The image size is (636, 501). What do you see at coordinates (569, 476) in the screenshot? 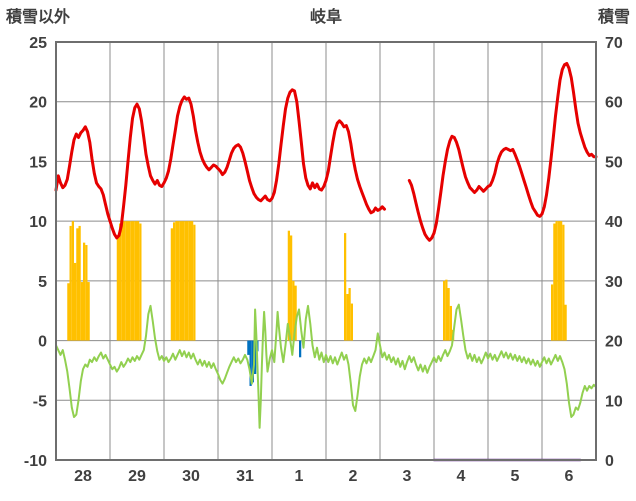
I see `x-axis-day-label: 6` at bounding box center [569, 476].